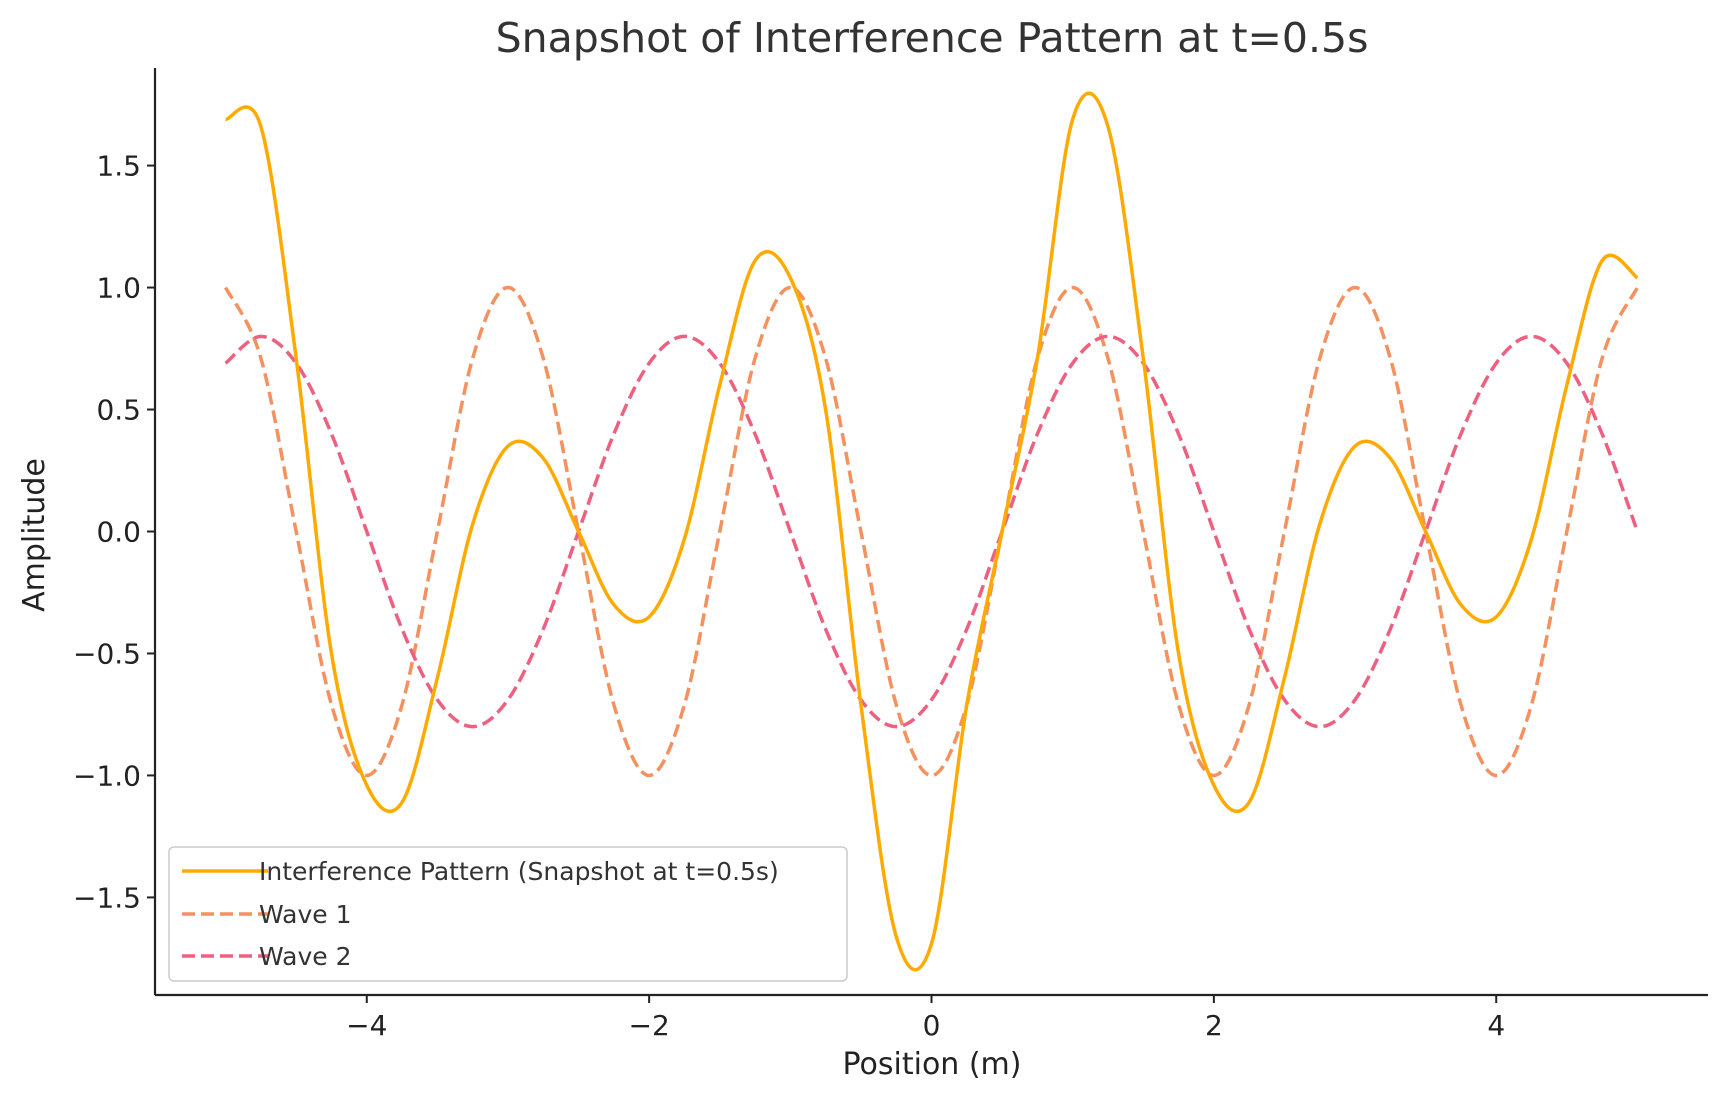 The width and height of the screenshot is (1725, 1101). What do you see at coordinates (118, 166) in the screenshot?
I see `y-tick-label: 1.5` at bounding box center [118, 166].